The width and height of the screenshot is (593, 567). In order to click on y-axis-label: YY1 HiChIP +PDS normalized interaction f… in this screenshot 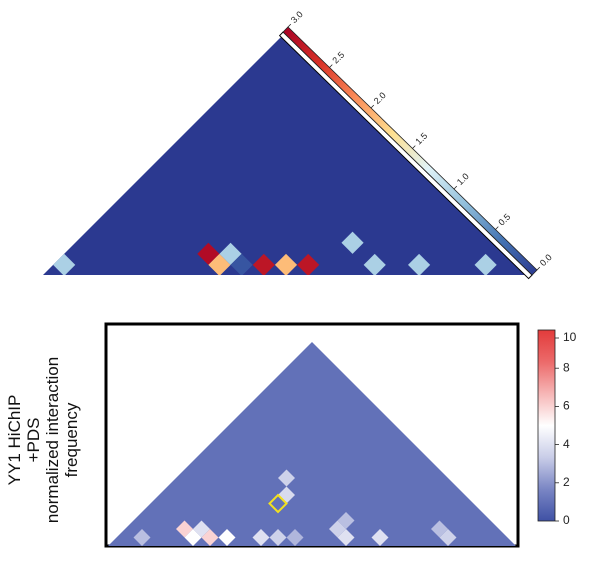, I will do `click(43, 440)`.